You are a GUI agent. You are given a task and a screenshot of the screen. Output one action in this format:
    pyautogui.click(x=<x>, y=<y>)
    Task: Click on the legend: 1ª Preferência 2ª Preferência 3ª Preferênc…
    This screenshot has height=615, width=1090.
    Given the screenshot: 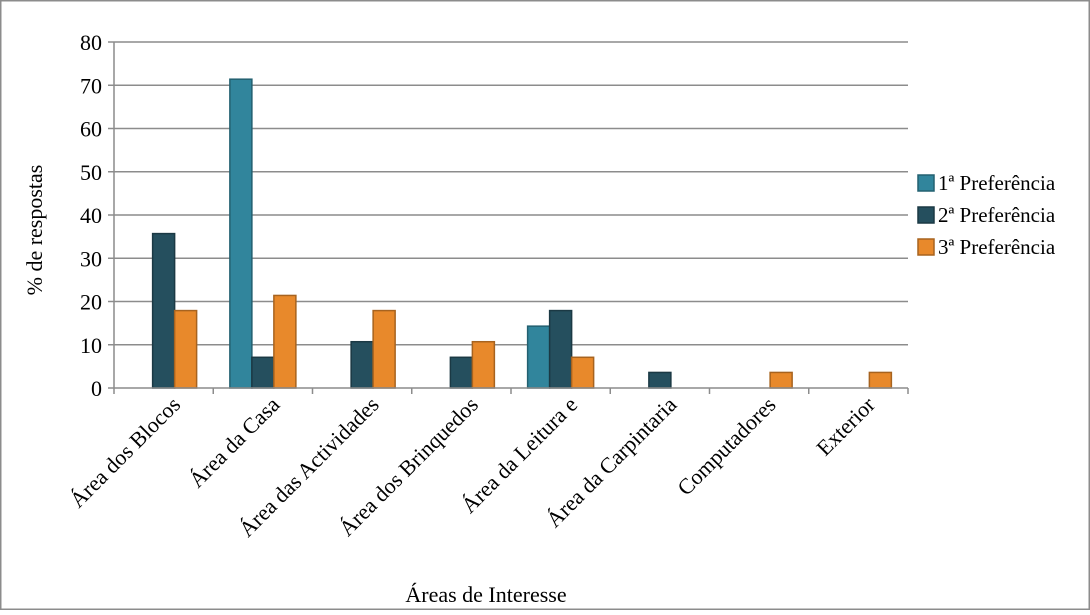 What is the action you would take?
    pyautogui.click(x=986, y=215)
    